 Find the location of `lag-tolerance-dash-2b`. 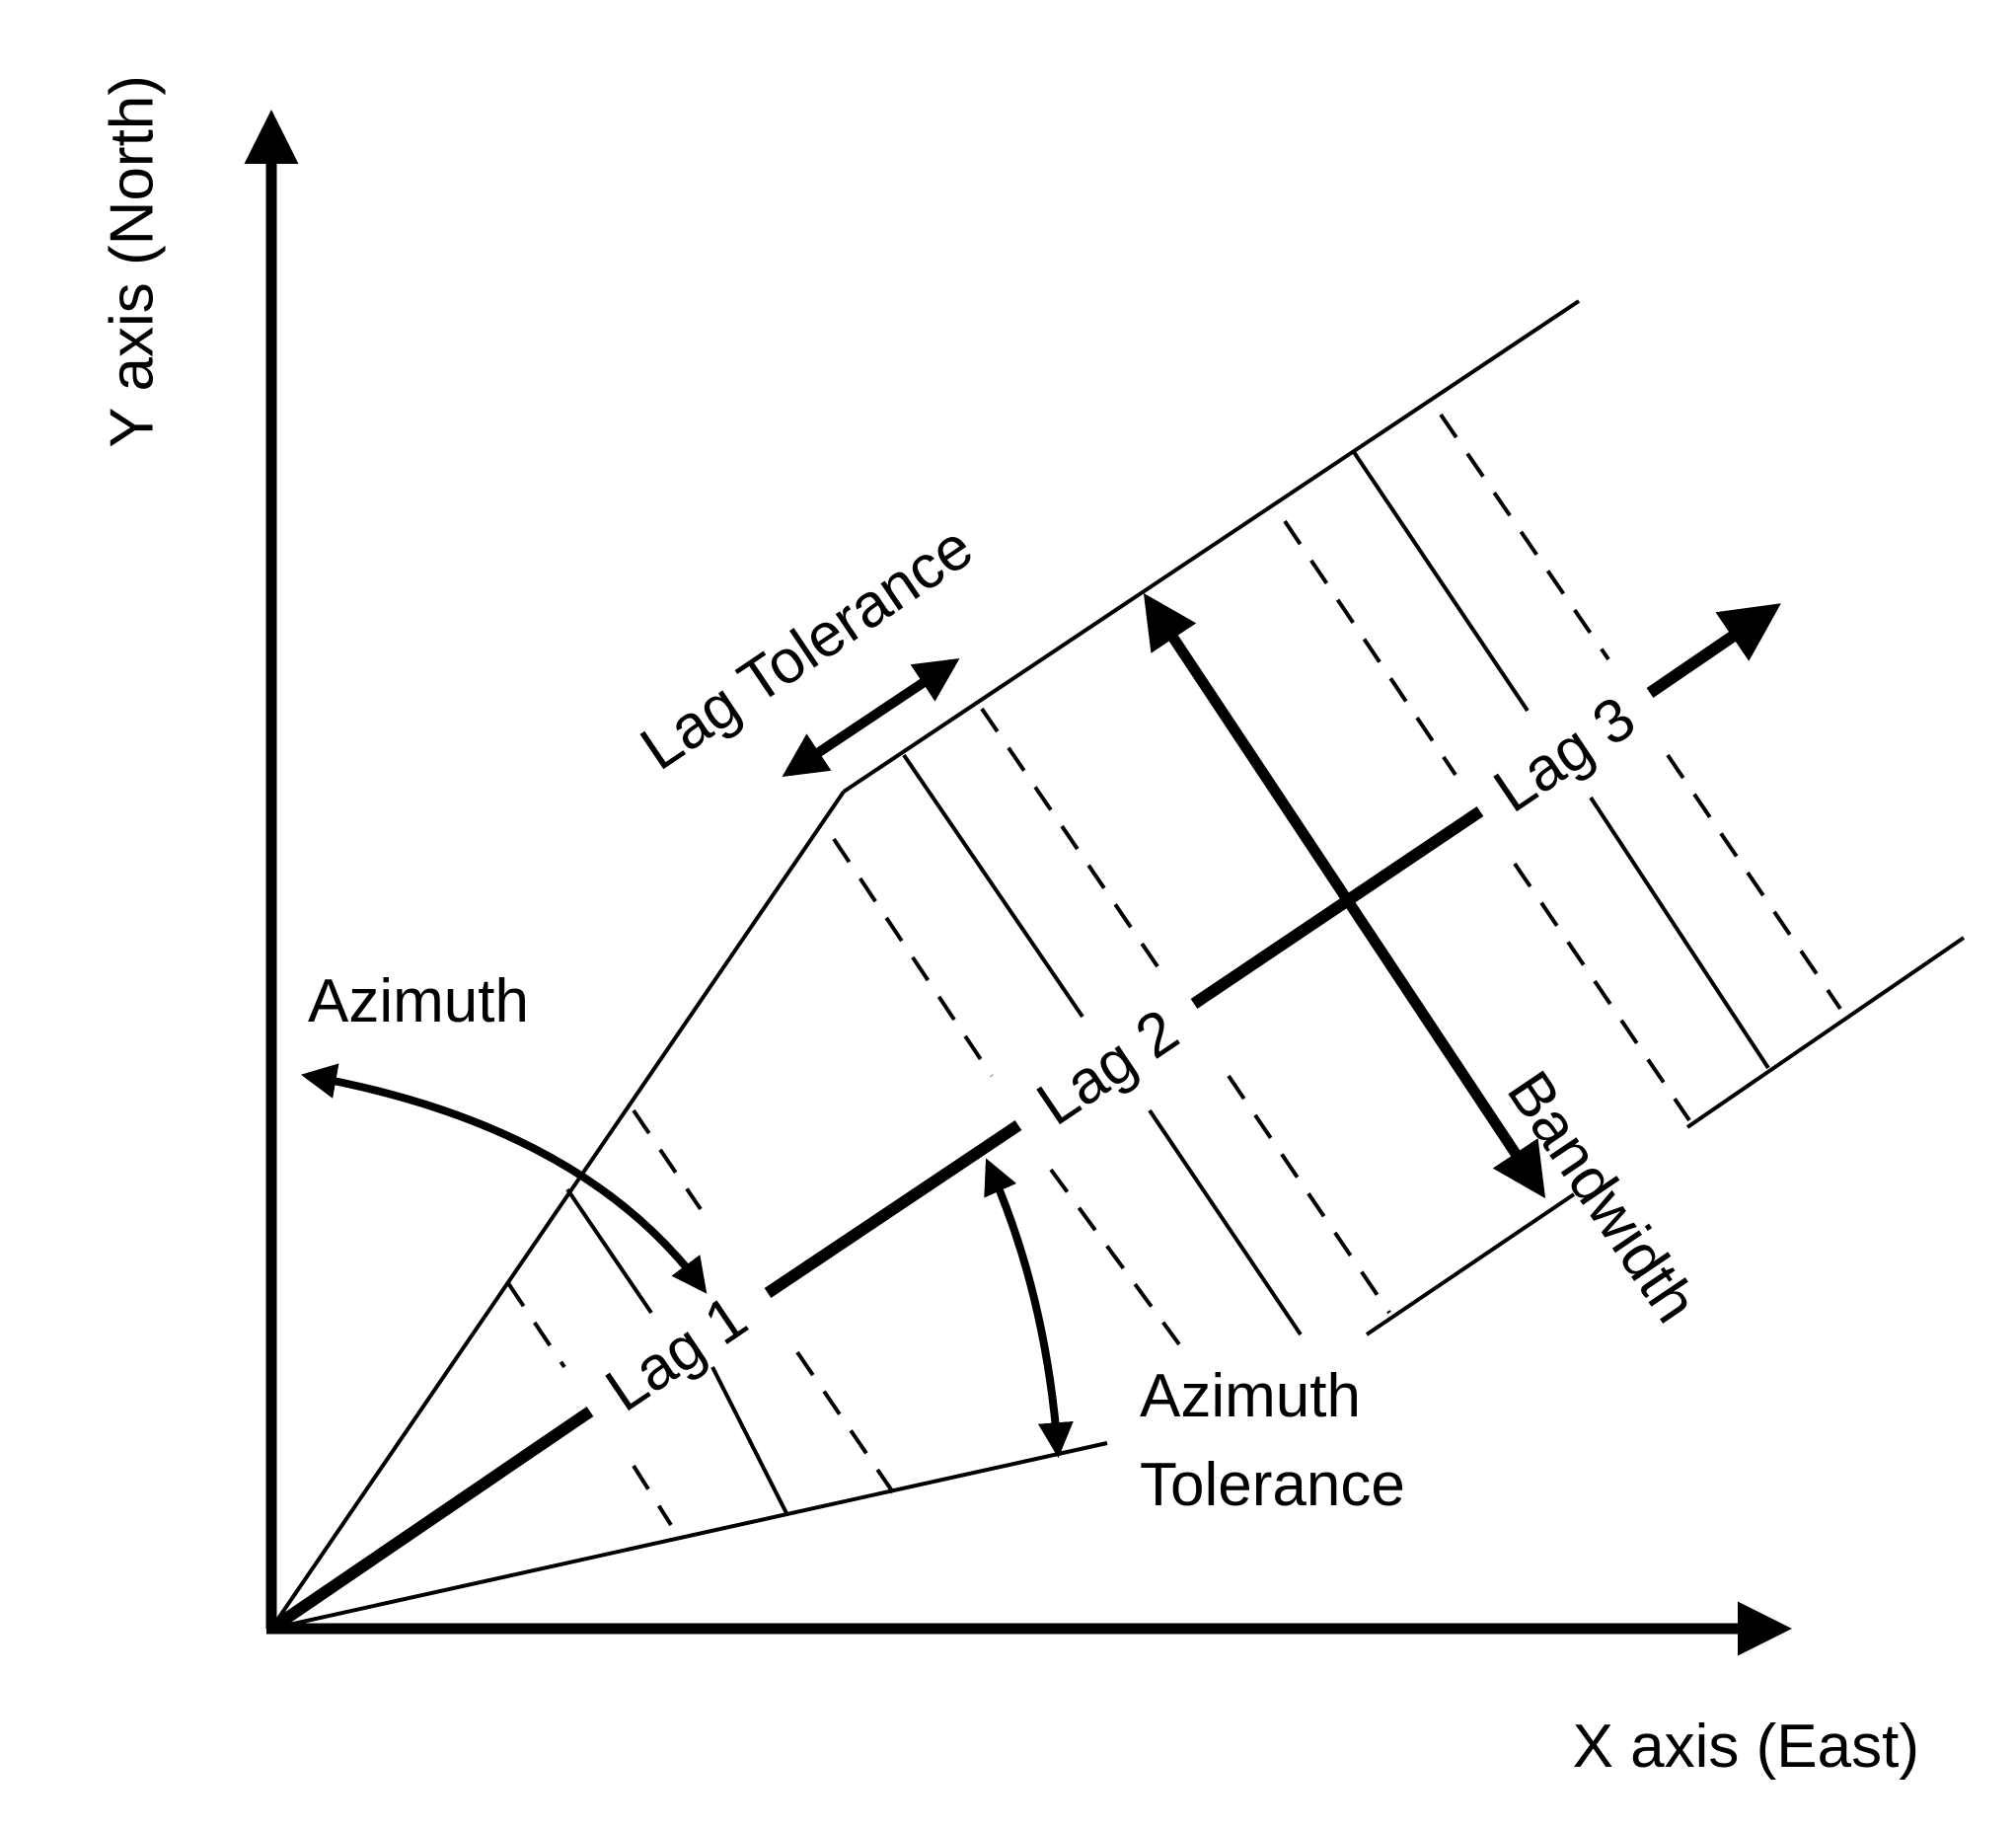

lag-tolerance-dash-2b is located at coordinates (1115, 1257).